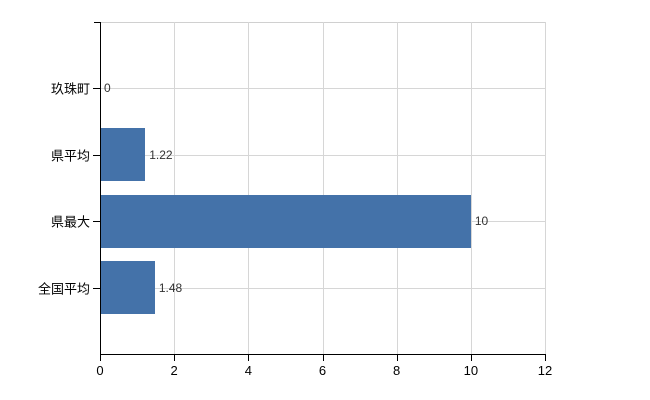 The image size is (650, 400). What do you see at coordinates (323, 354) in the screenshot?
I see `x-axis-line` at bounding box center [323, 354].